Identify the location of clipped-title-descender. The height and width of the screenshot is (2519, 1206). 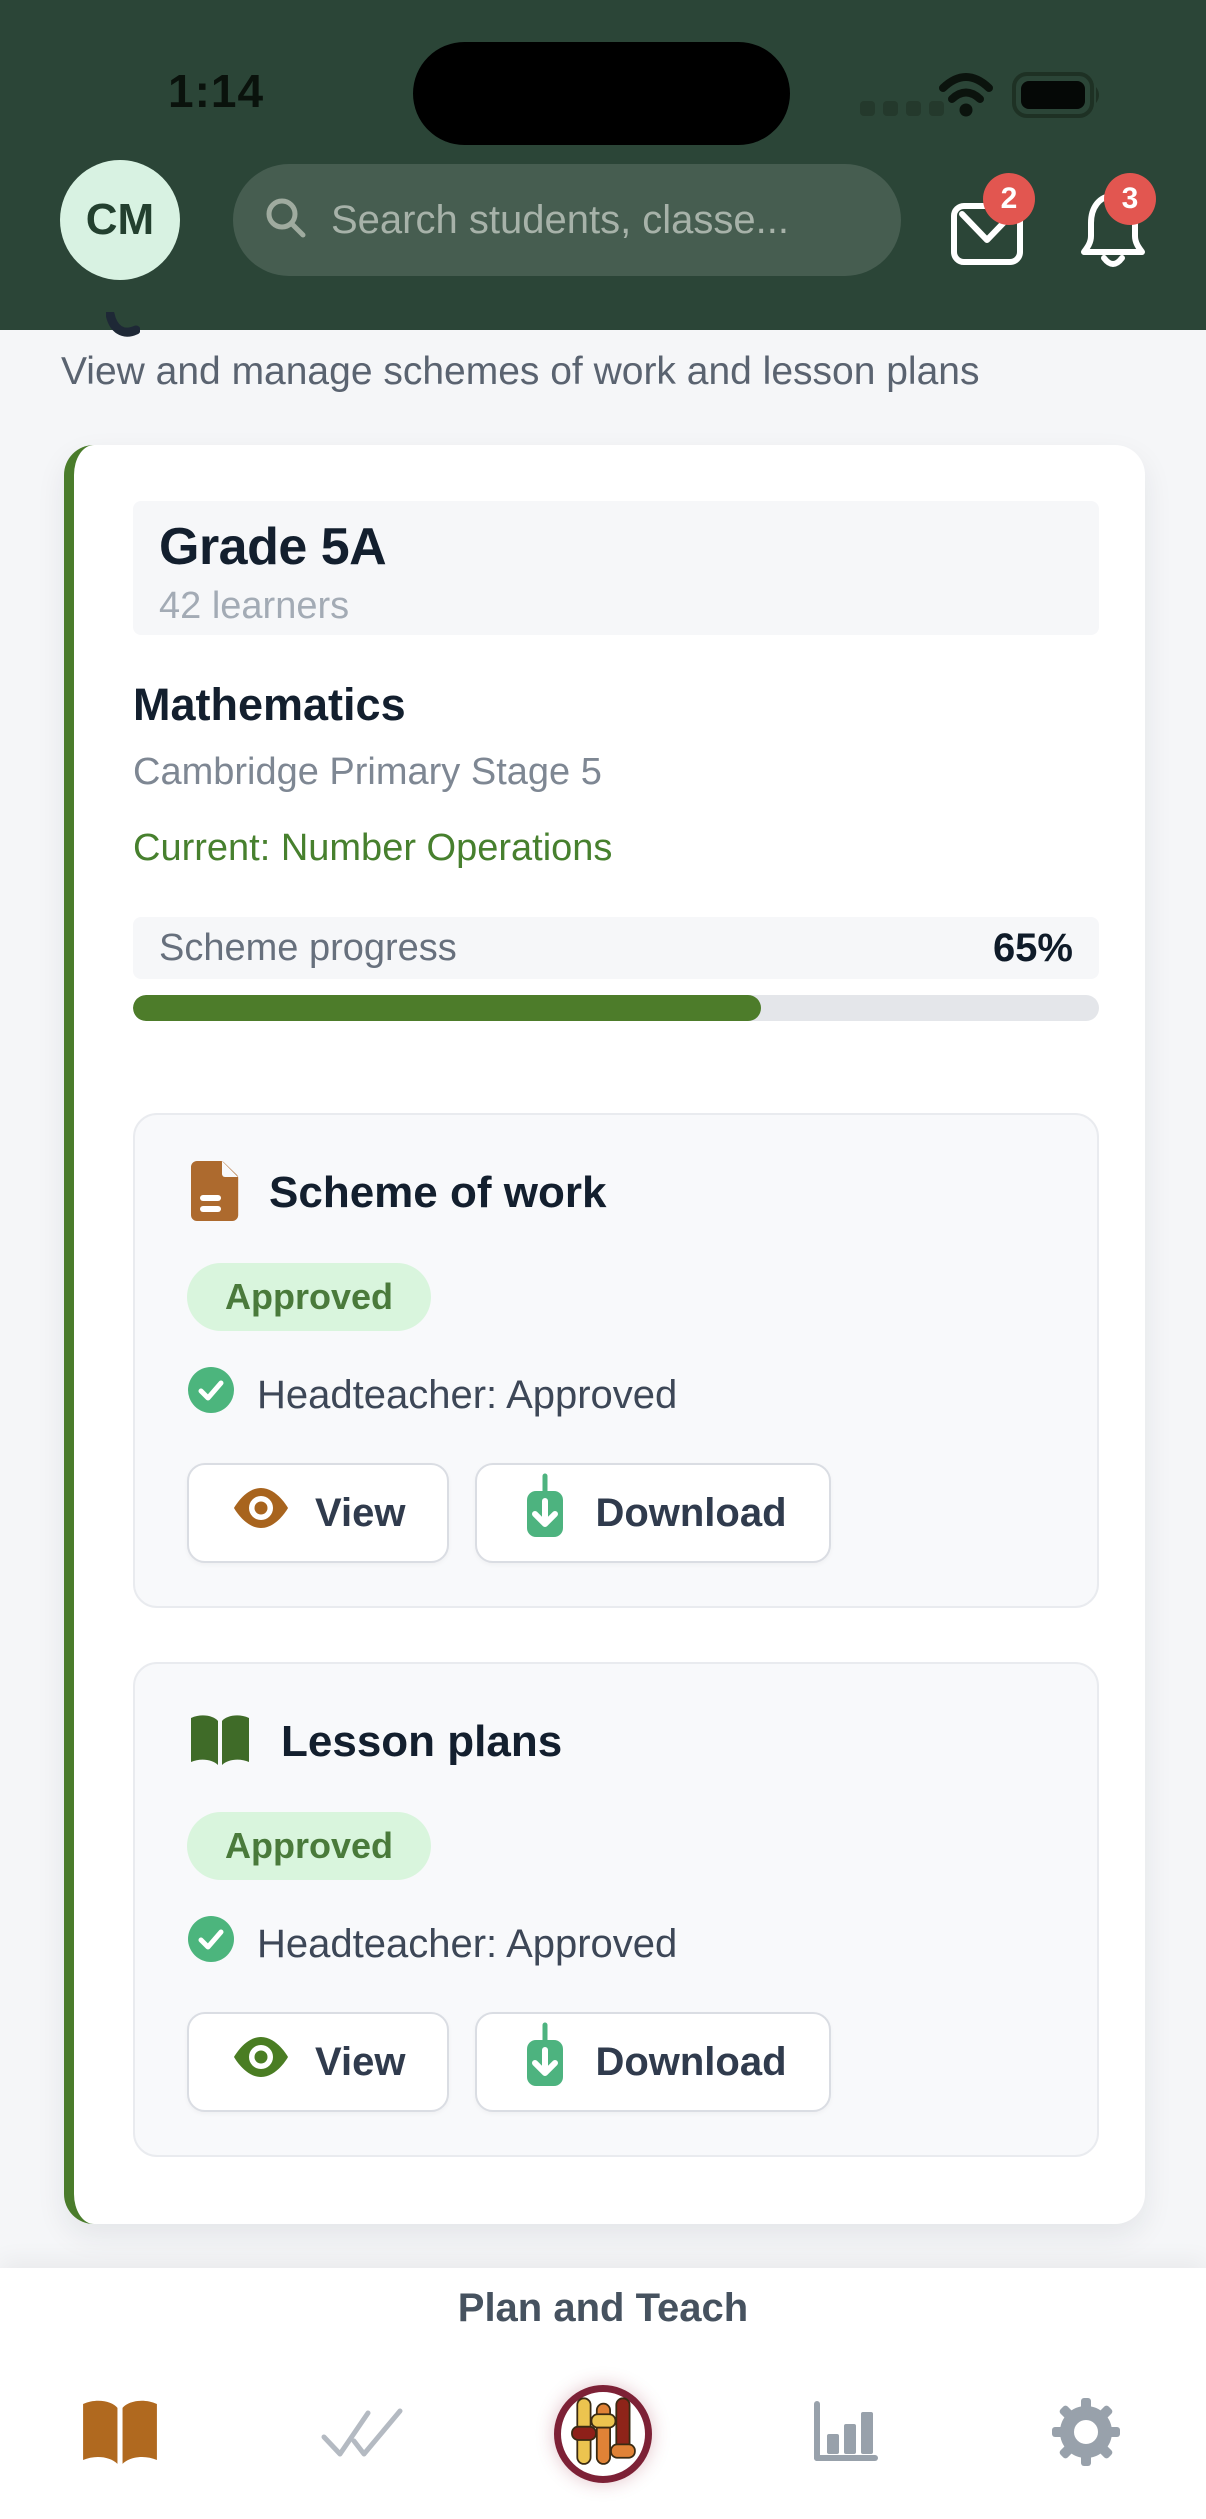
(123, 327).